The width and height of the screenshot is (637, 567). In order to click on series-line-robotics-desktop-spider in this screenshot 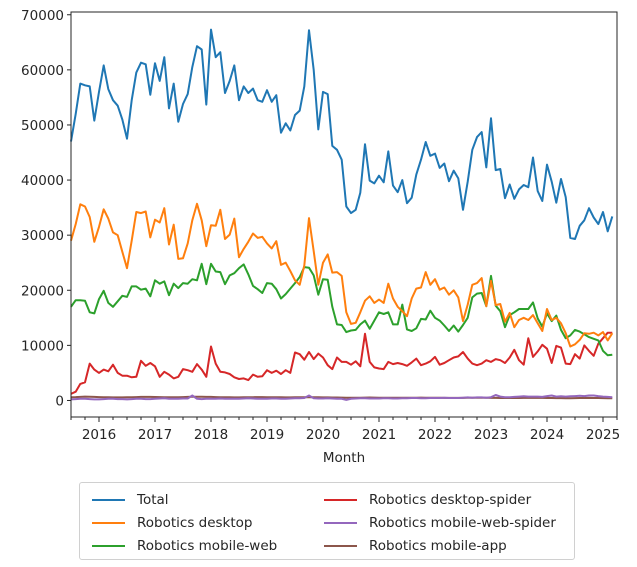, I will do `click(341, 363)`.